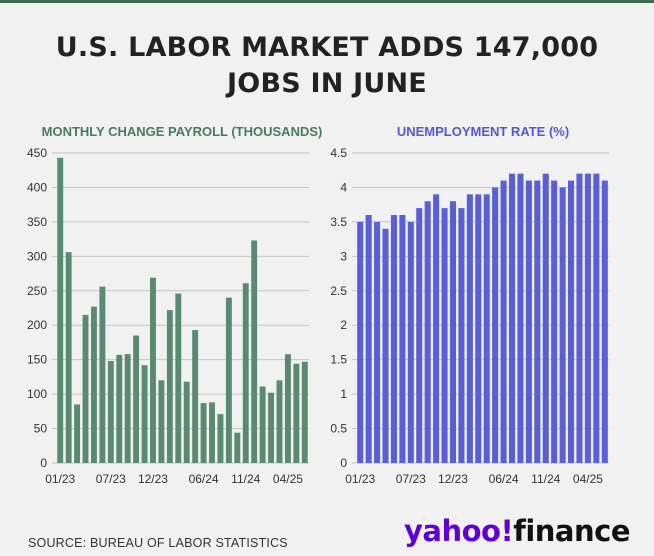 The image size is (654, 556). I want to click on unemployment-y-tick-label: 1.5, so click(338, 360).